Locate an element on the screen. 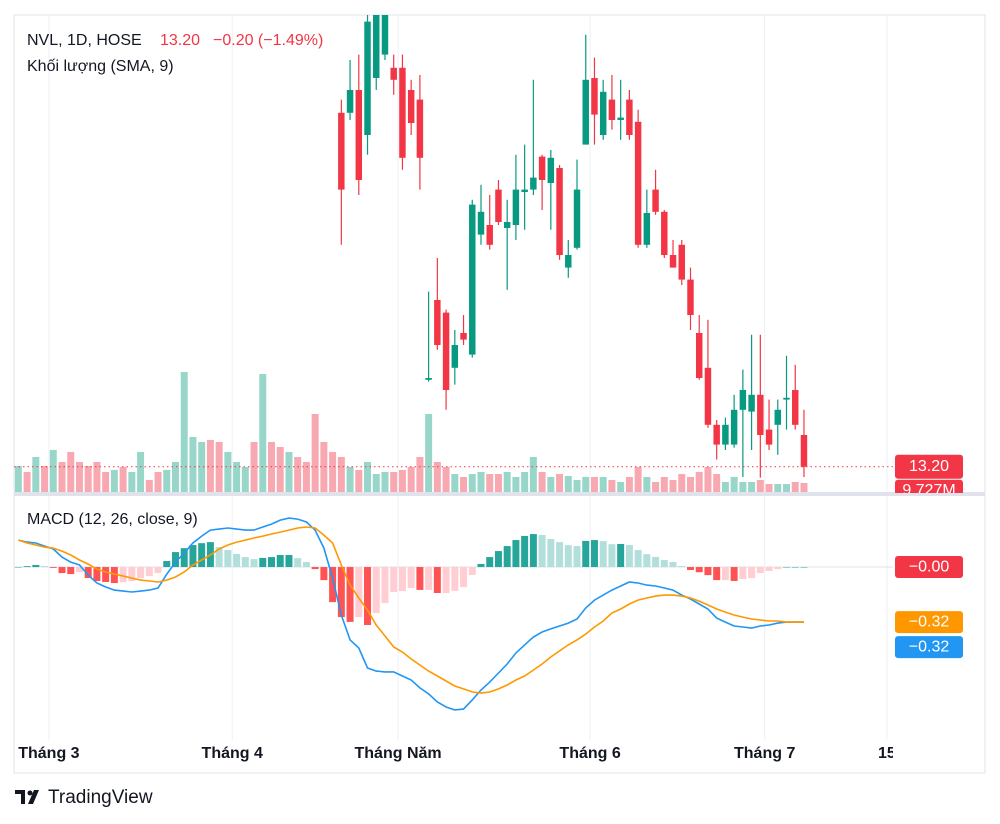  volume-title: Khối lượng (SMA, 9) is located at coordinates (100, 66).